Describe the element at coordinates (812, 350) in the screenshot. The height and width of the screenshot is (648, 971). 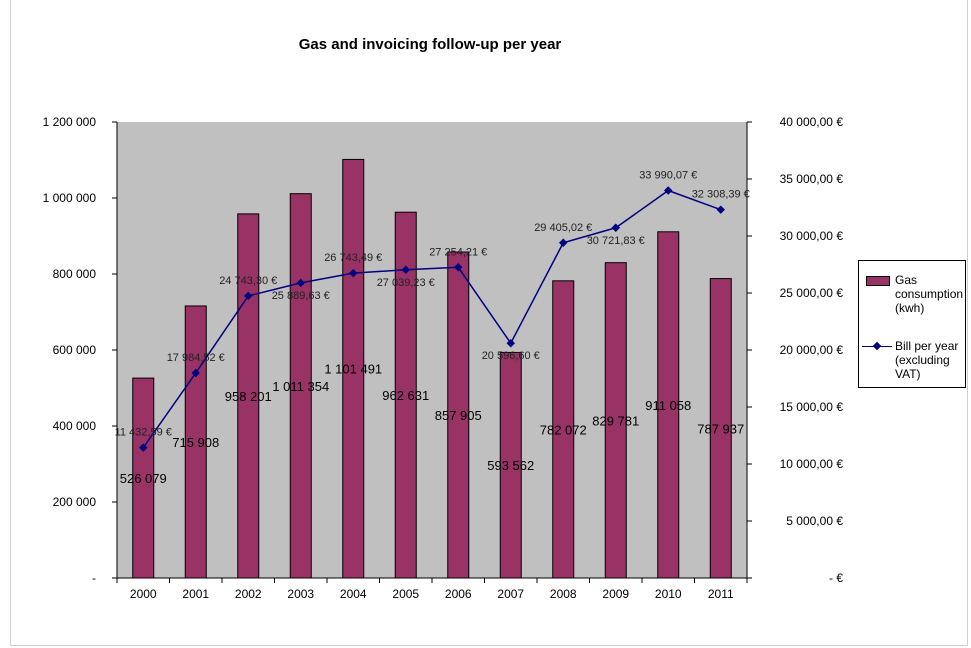
I see `right-tick-label: 20 000,00 €` at that location.